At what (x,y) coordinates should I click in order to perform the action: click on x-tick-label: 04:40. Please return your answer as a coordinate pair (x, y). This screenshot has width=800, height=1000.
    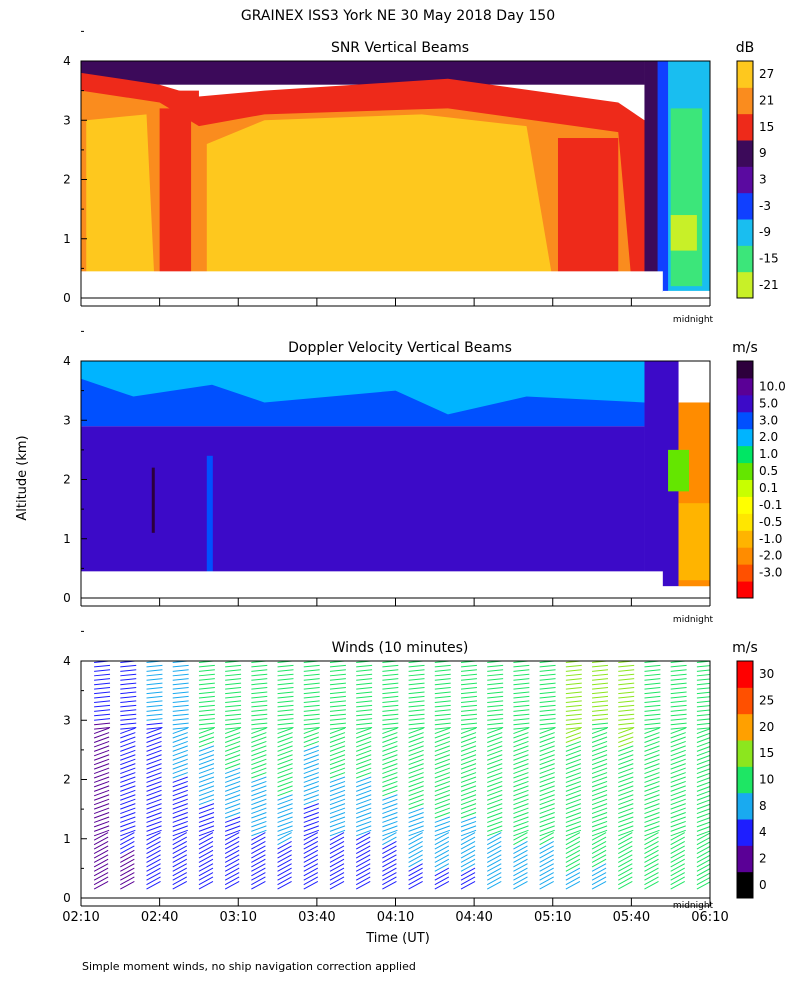
    Looking at the image, I should click on (473, 917).